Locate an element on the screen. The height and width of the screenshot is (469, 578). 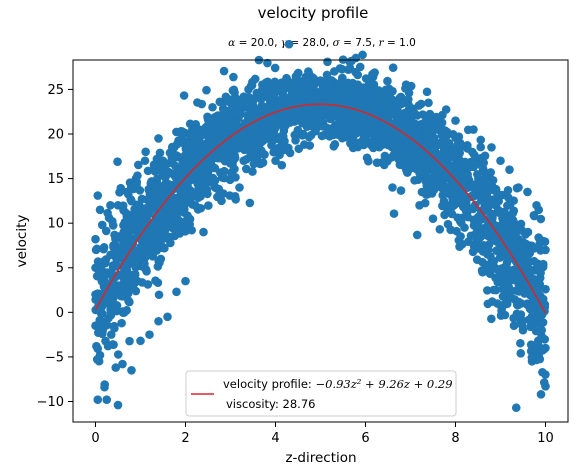
subtitle-gamma-value: = 28.0, is located at coordinates (309, 43).